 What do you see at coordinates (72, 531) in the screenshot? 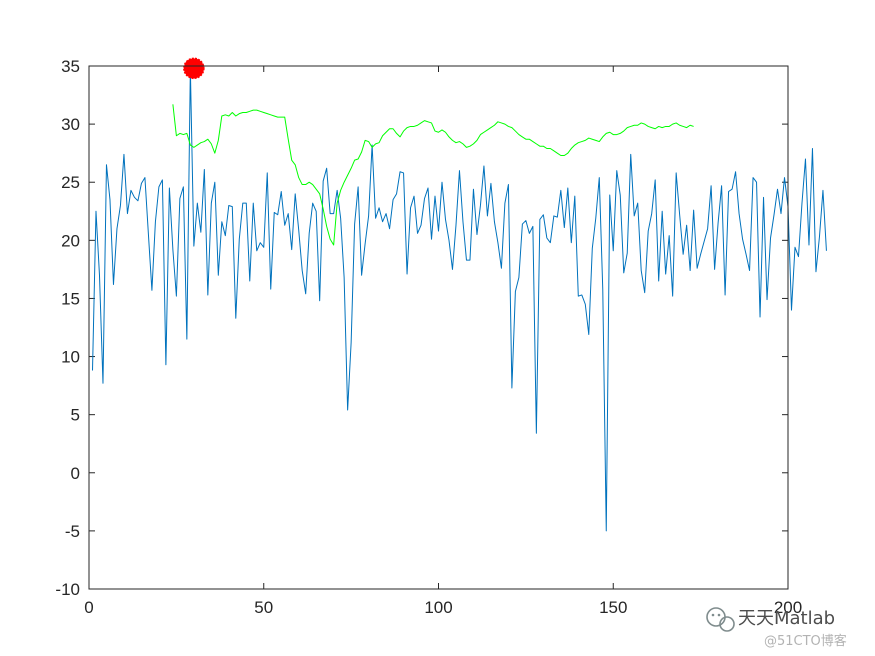
I see `y-tick-label: -5` at bounding box center [72, 531].